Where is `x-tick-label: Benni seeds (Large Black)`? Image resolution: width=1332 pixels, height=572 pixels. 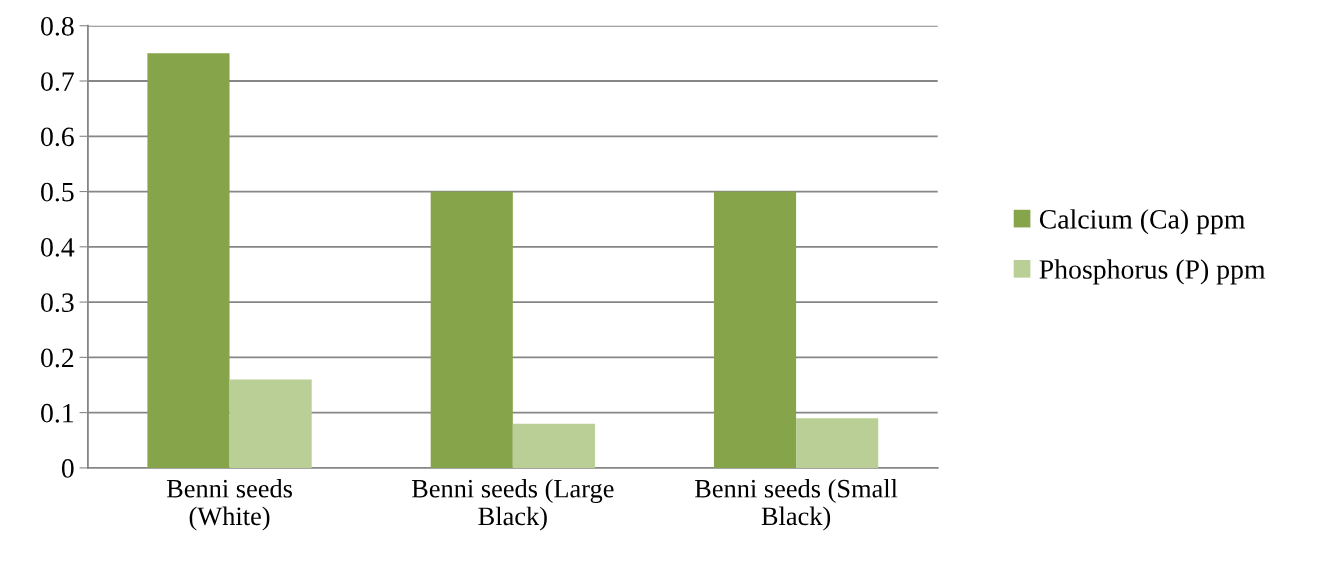 x-tick-label: Benni seeds (Large Black) is located at coordinates (512, 505).